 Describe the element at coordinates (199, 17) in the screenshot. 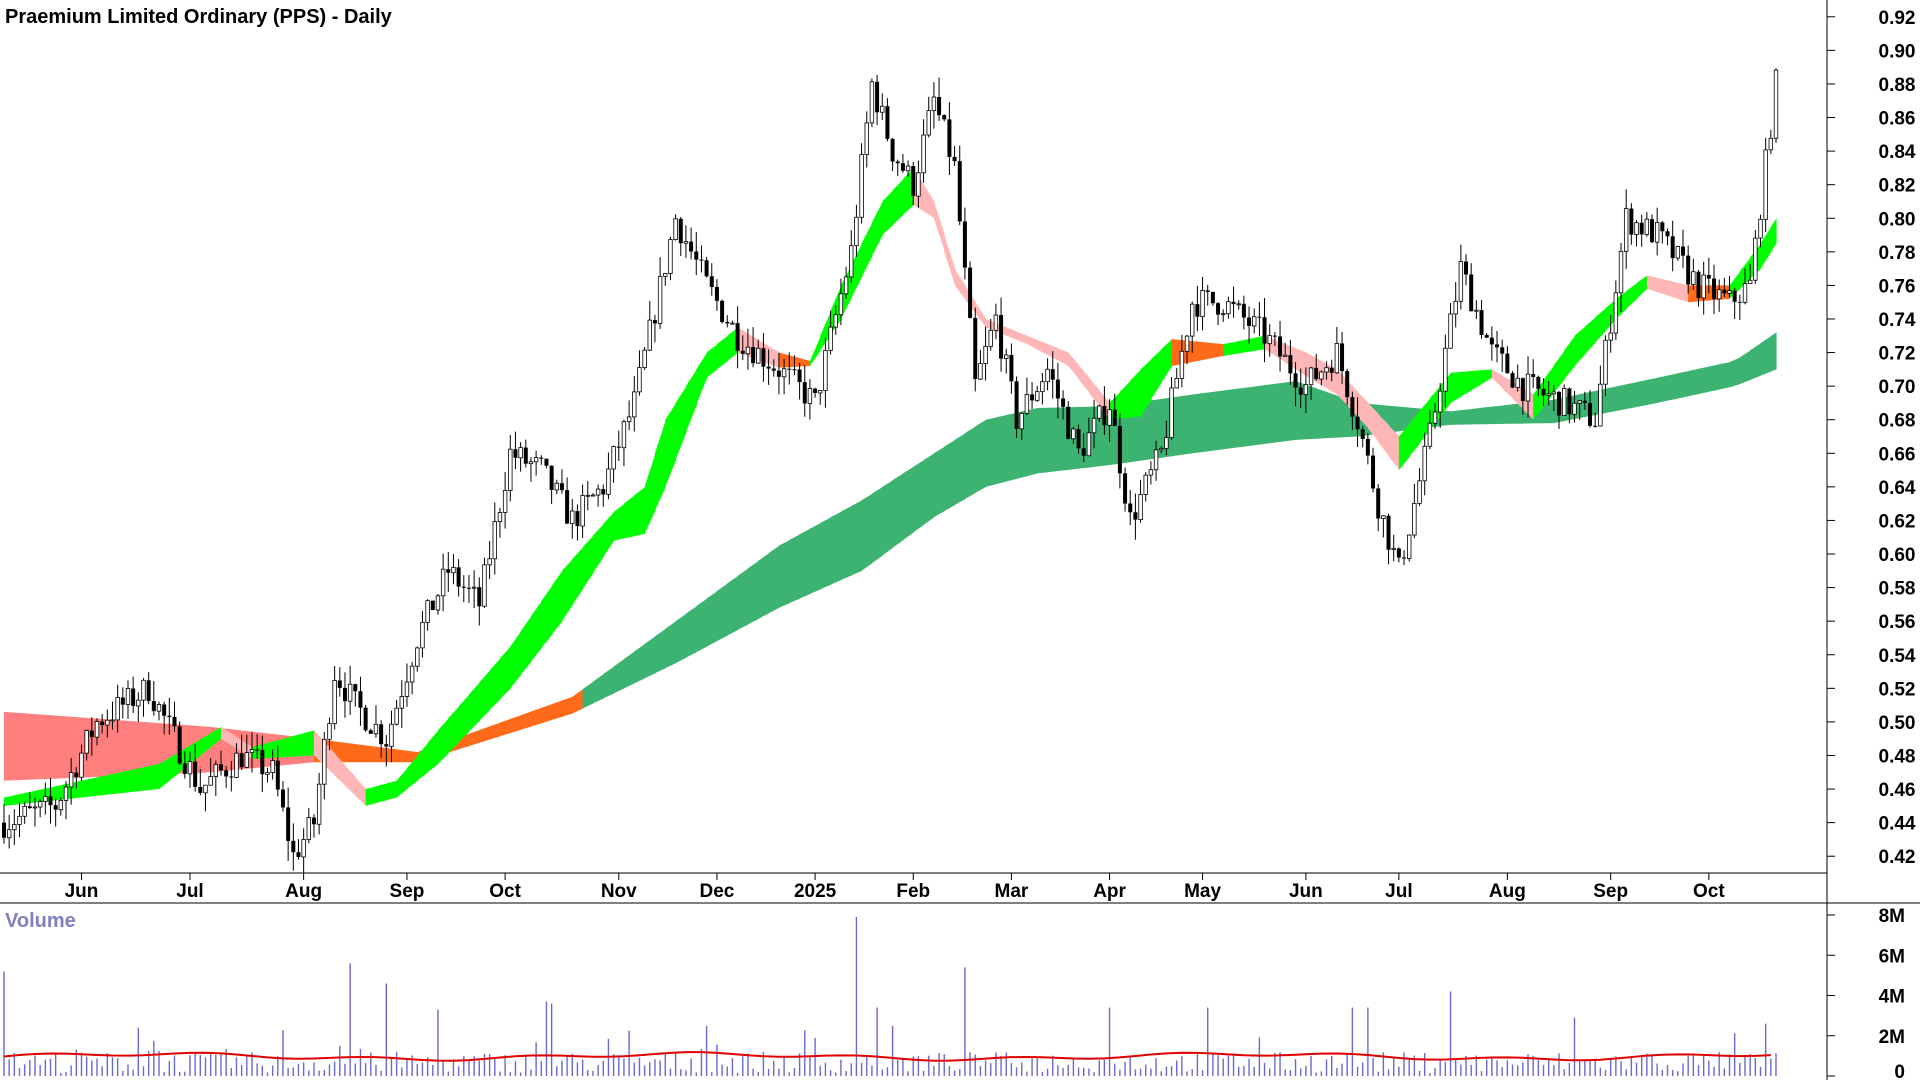

I see `chart-title: Praemium Limited Ordinary (PPS) - Daily` at that location.